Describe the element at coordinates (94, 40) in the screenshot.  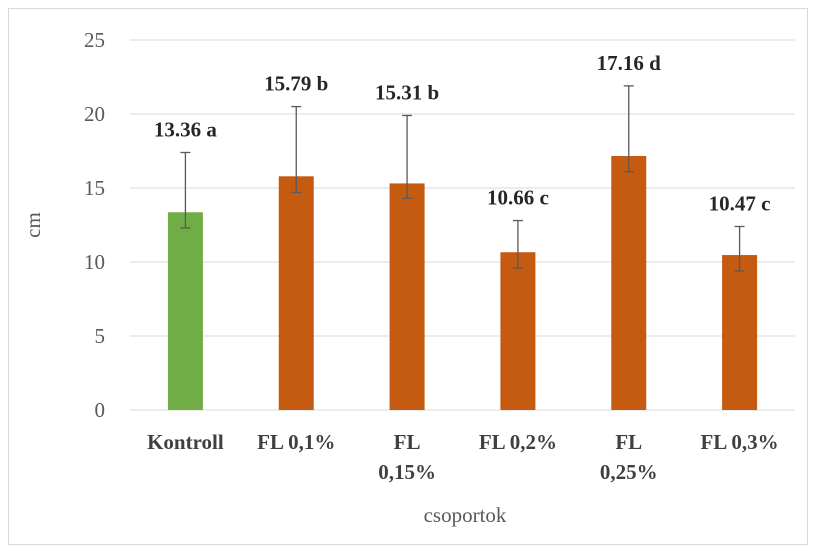
I see `y-tick-label: 25` at that location.